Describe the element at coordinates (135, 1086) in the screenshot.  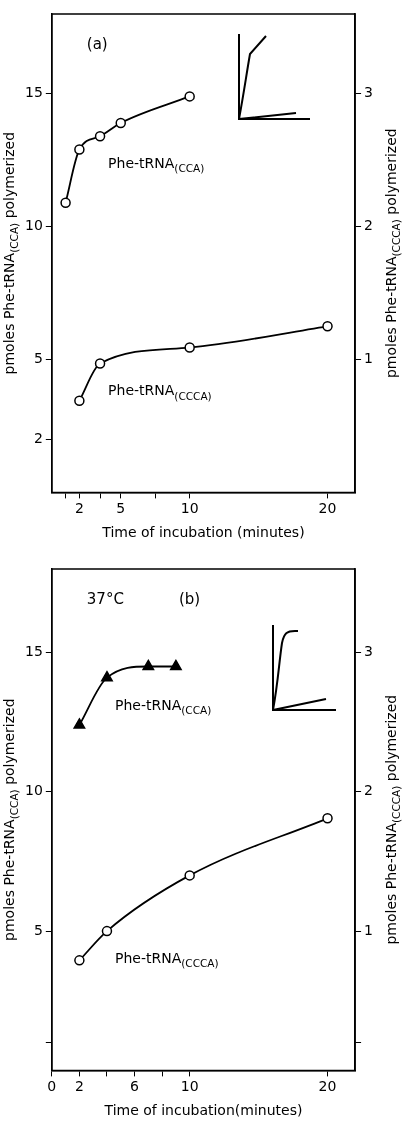
I see `x-tick-label: 6` at that location.